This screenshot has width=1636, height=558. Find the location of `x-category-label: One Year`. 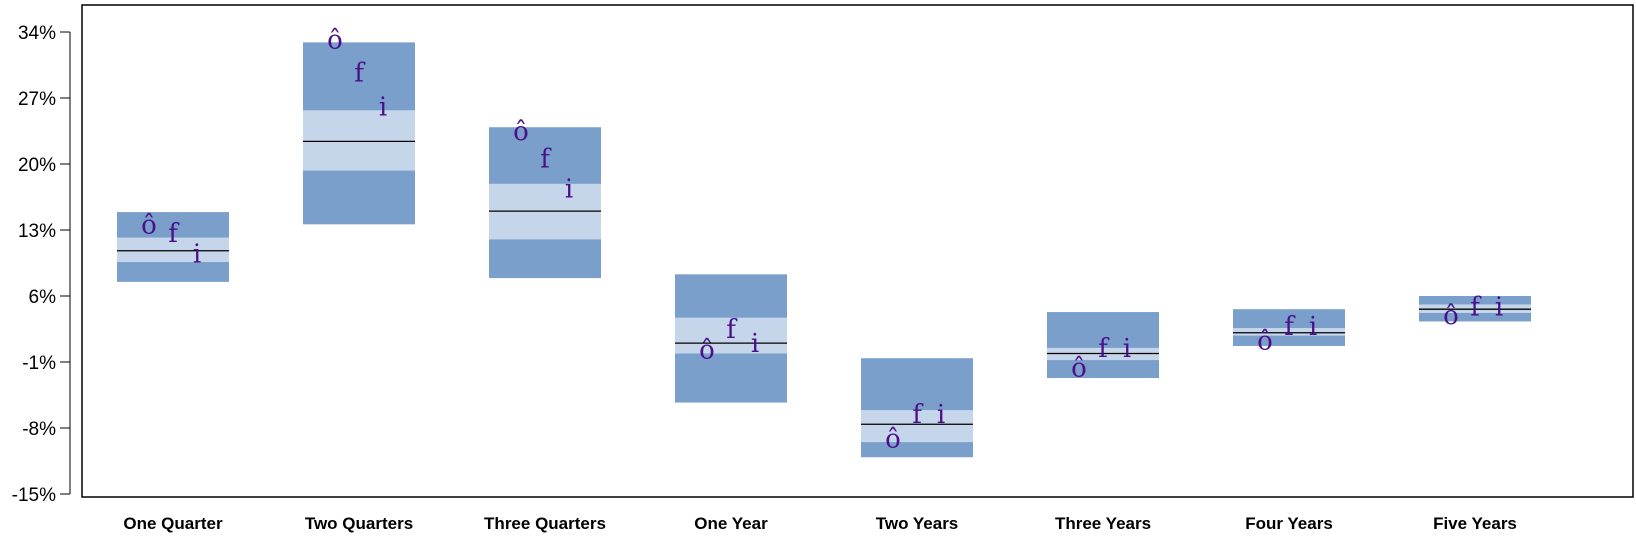

x-category-label: One Year is located at coordinates (731, 523).